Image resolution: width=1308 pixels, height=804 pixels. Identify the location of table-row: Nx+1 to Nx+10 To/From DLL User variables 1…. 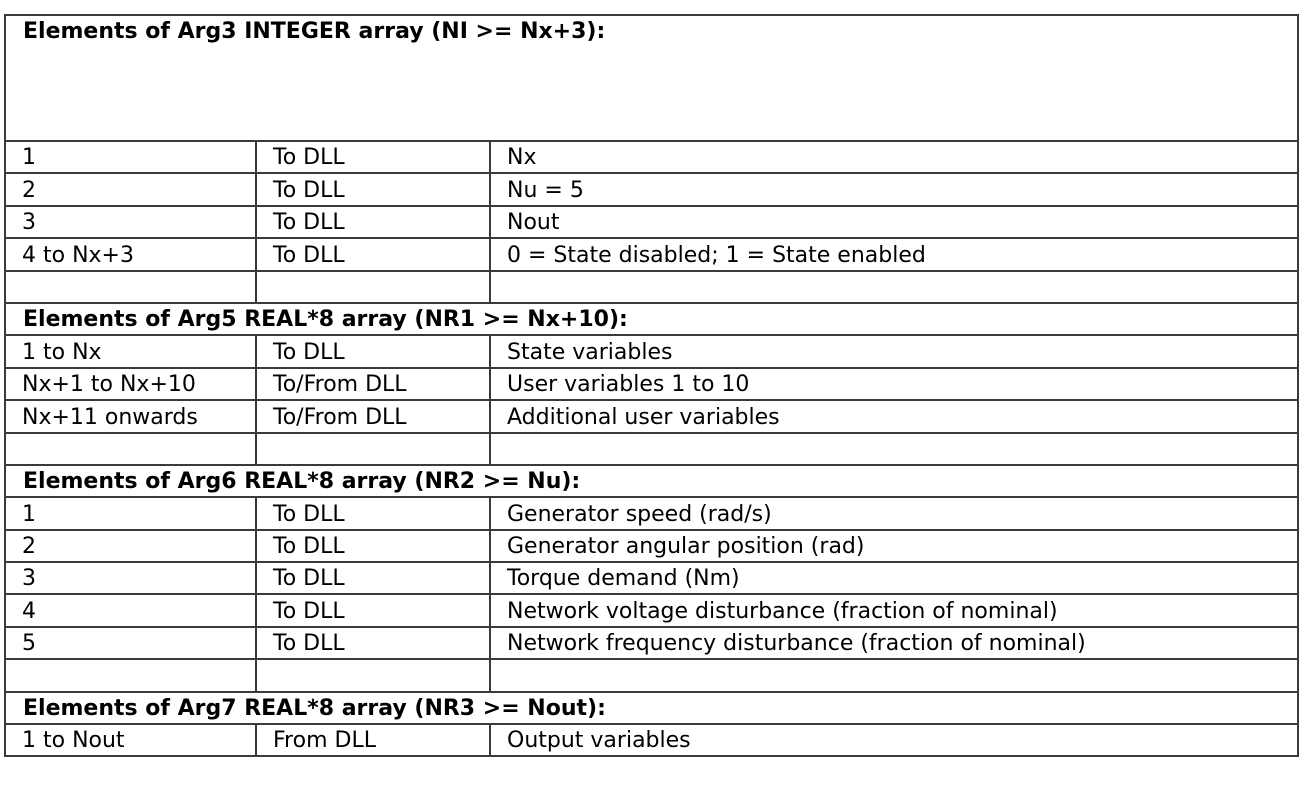
(651, 384).